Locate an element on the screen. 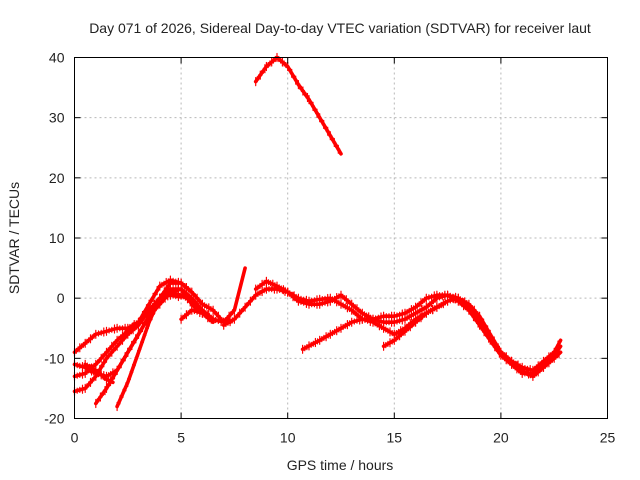 The width and height of the screenshot is (640, 480). x-axis-label: GPS time / hours is located at coordinates (340, 465).